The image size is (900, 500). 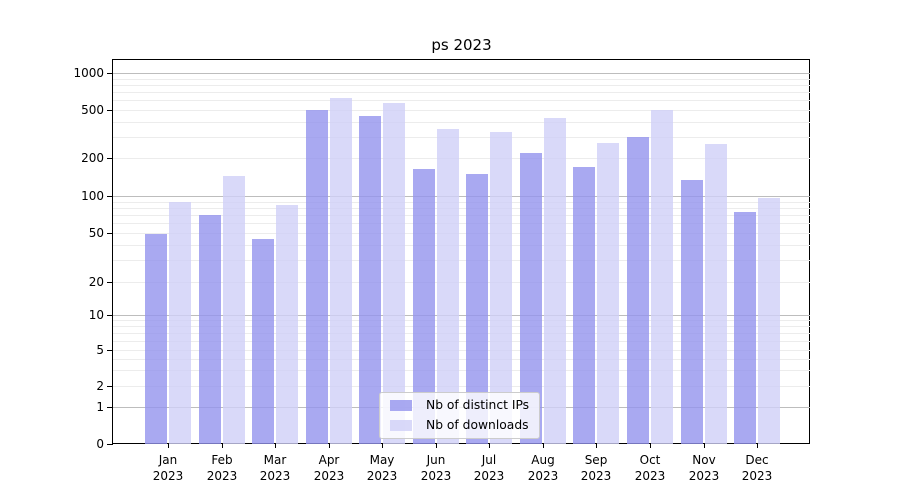 What do you see at coordinates (92, 158) in the screenshot?
I see `y-tick-label: 200` at bounding box center [92, 158].